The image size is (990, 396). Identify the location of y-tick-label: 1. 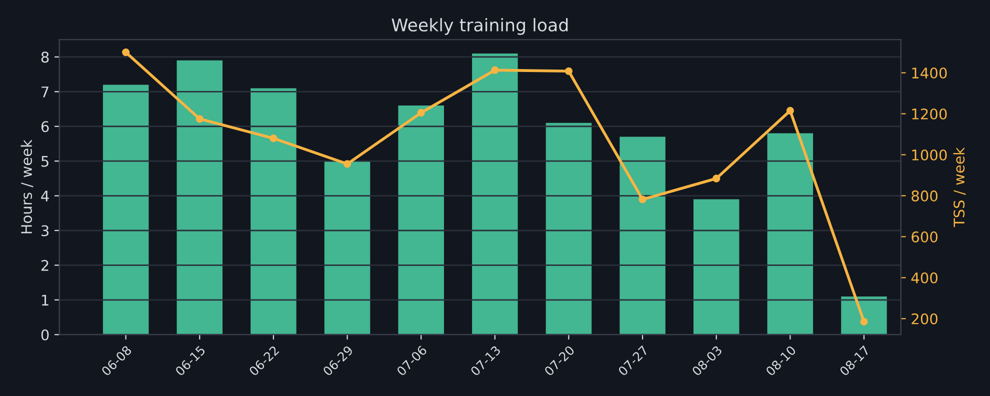
(45, 300).